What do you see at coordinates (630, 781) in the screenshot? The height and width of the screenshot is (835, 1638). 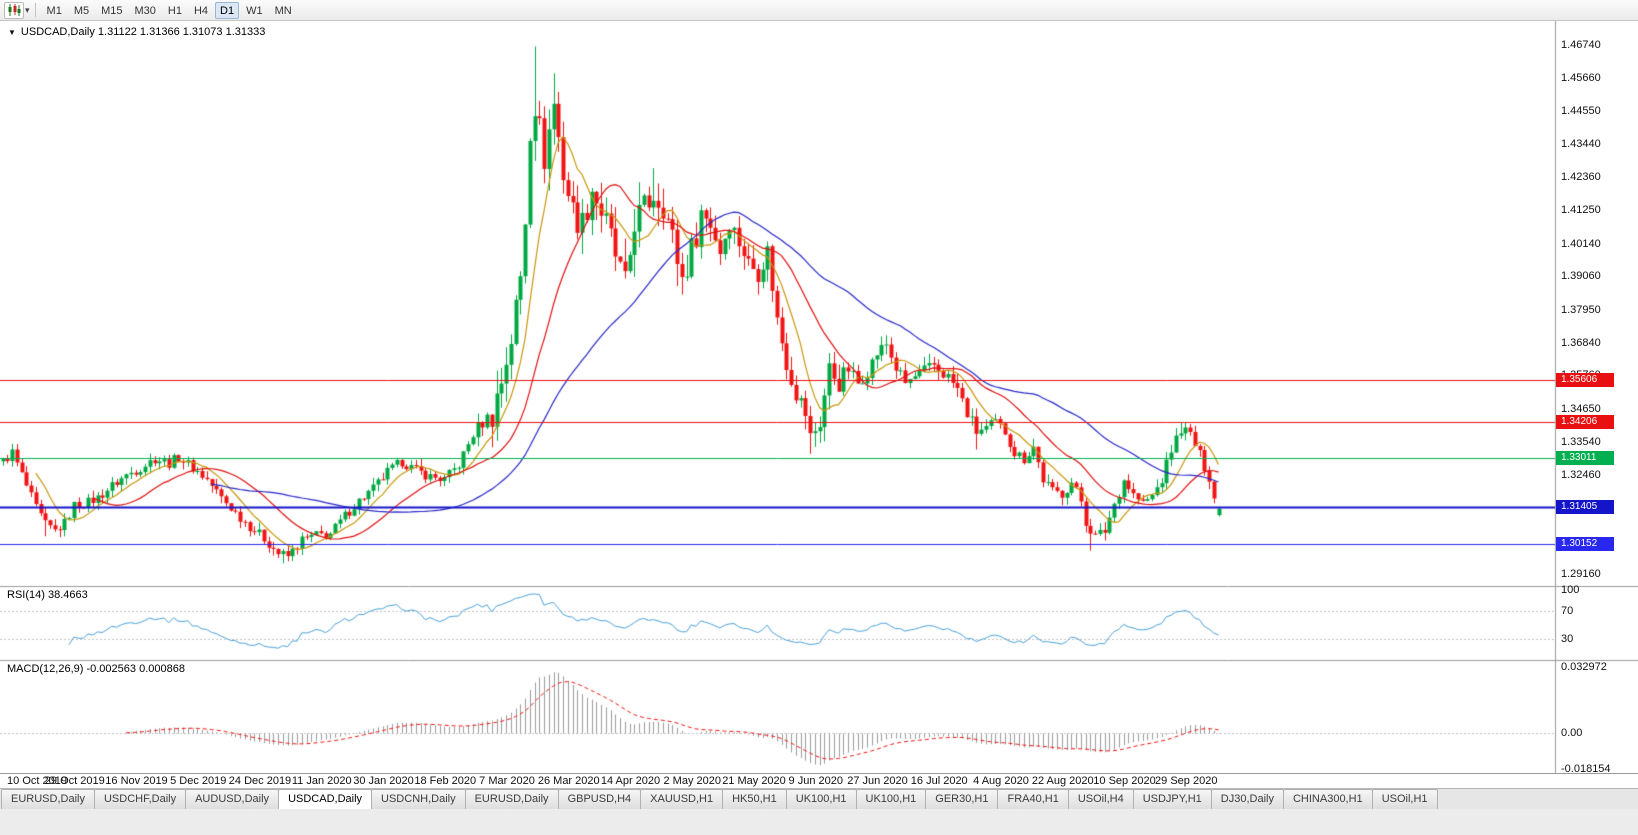 I see `date-axis-label: 14 Apr 2020` at bounding box center [630, 781].